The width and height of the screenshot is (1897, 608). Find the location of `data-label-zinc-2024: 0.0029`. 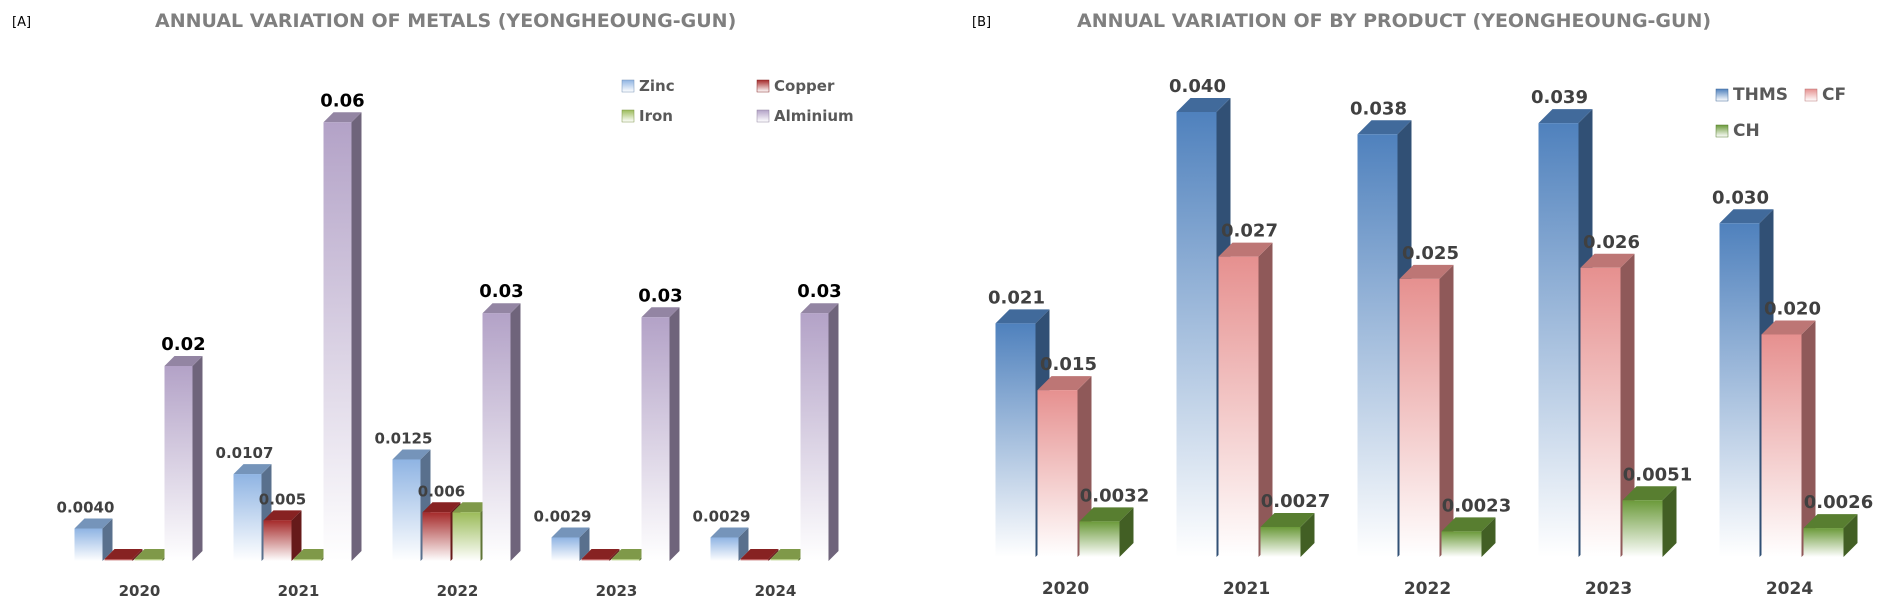

data-label-zinc-2024: 0.0029 is located at coordinates (722, 516).